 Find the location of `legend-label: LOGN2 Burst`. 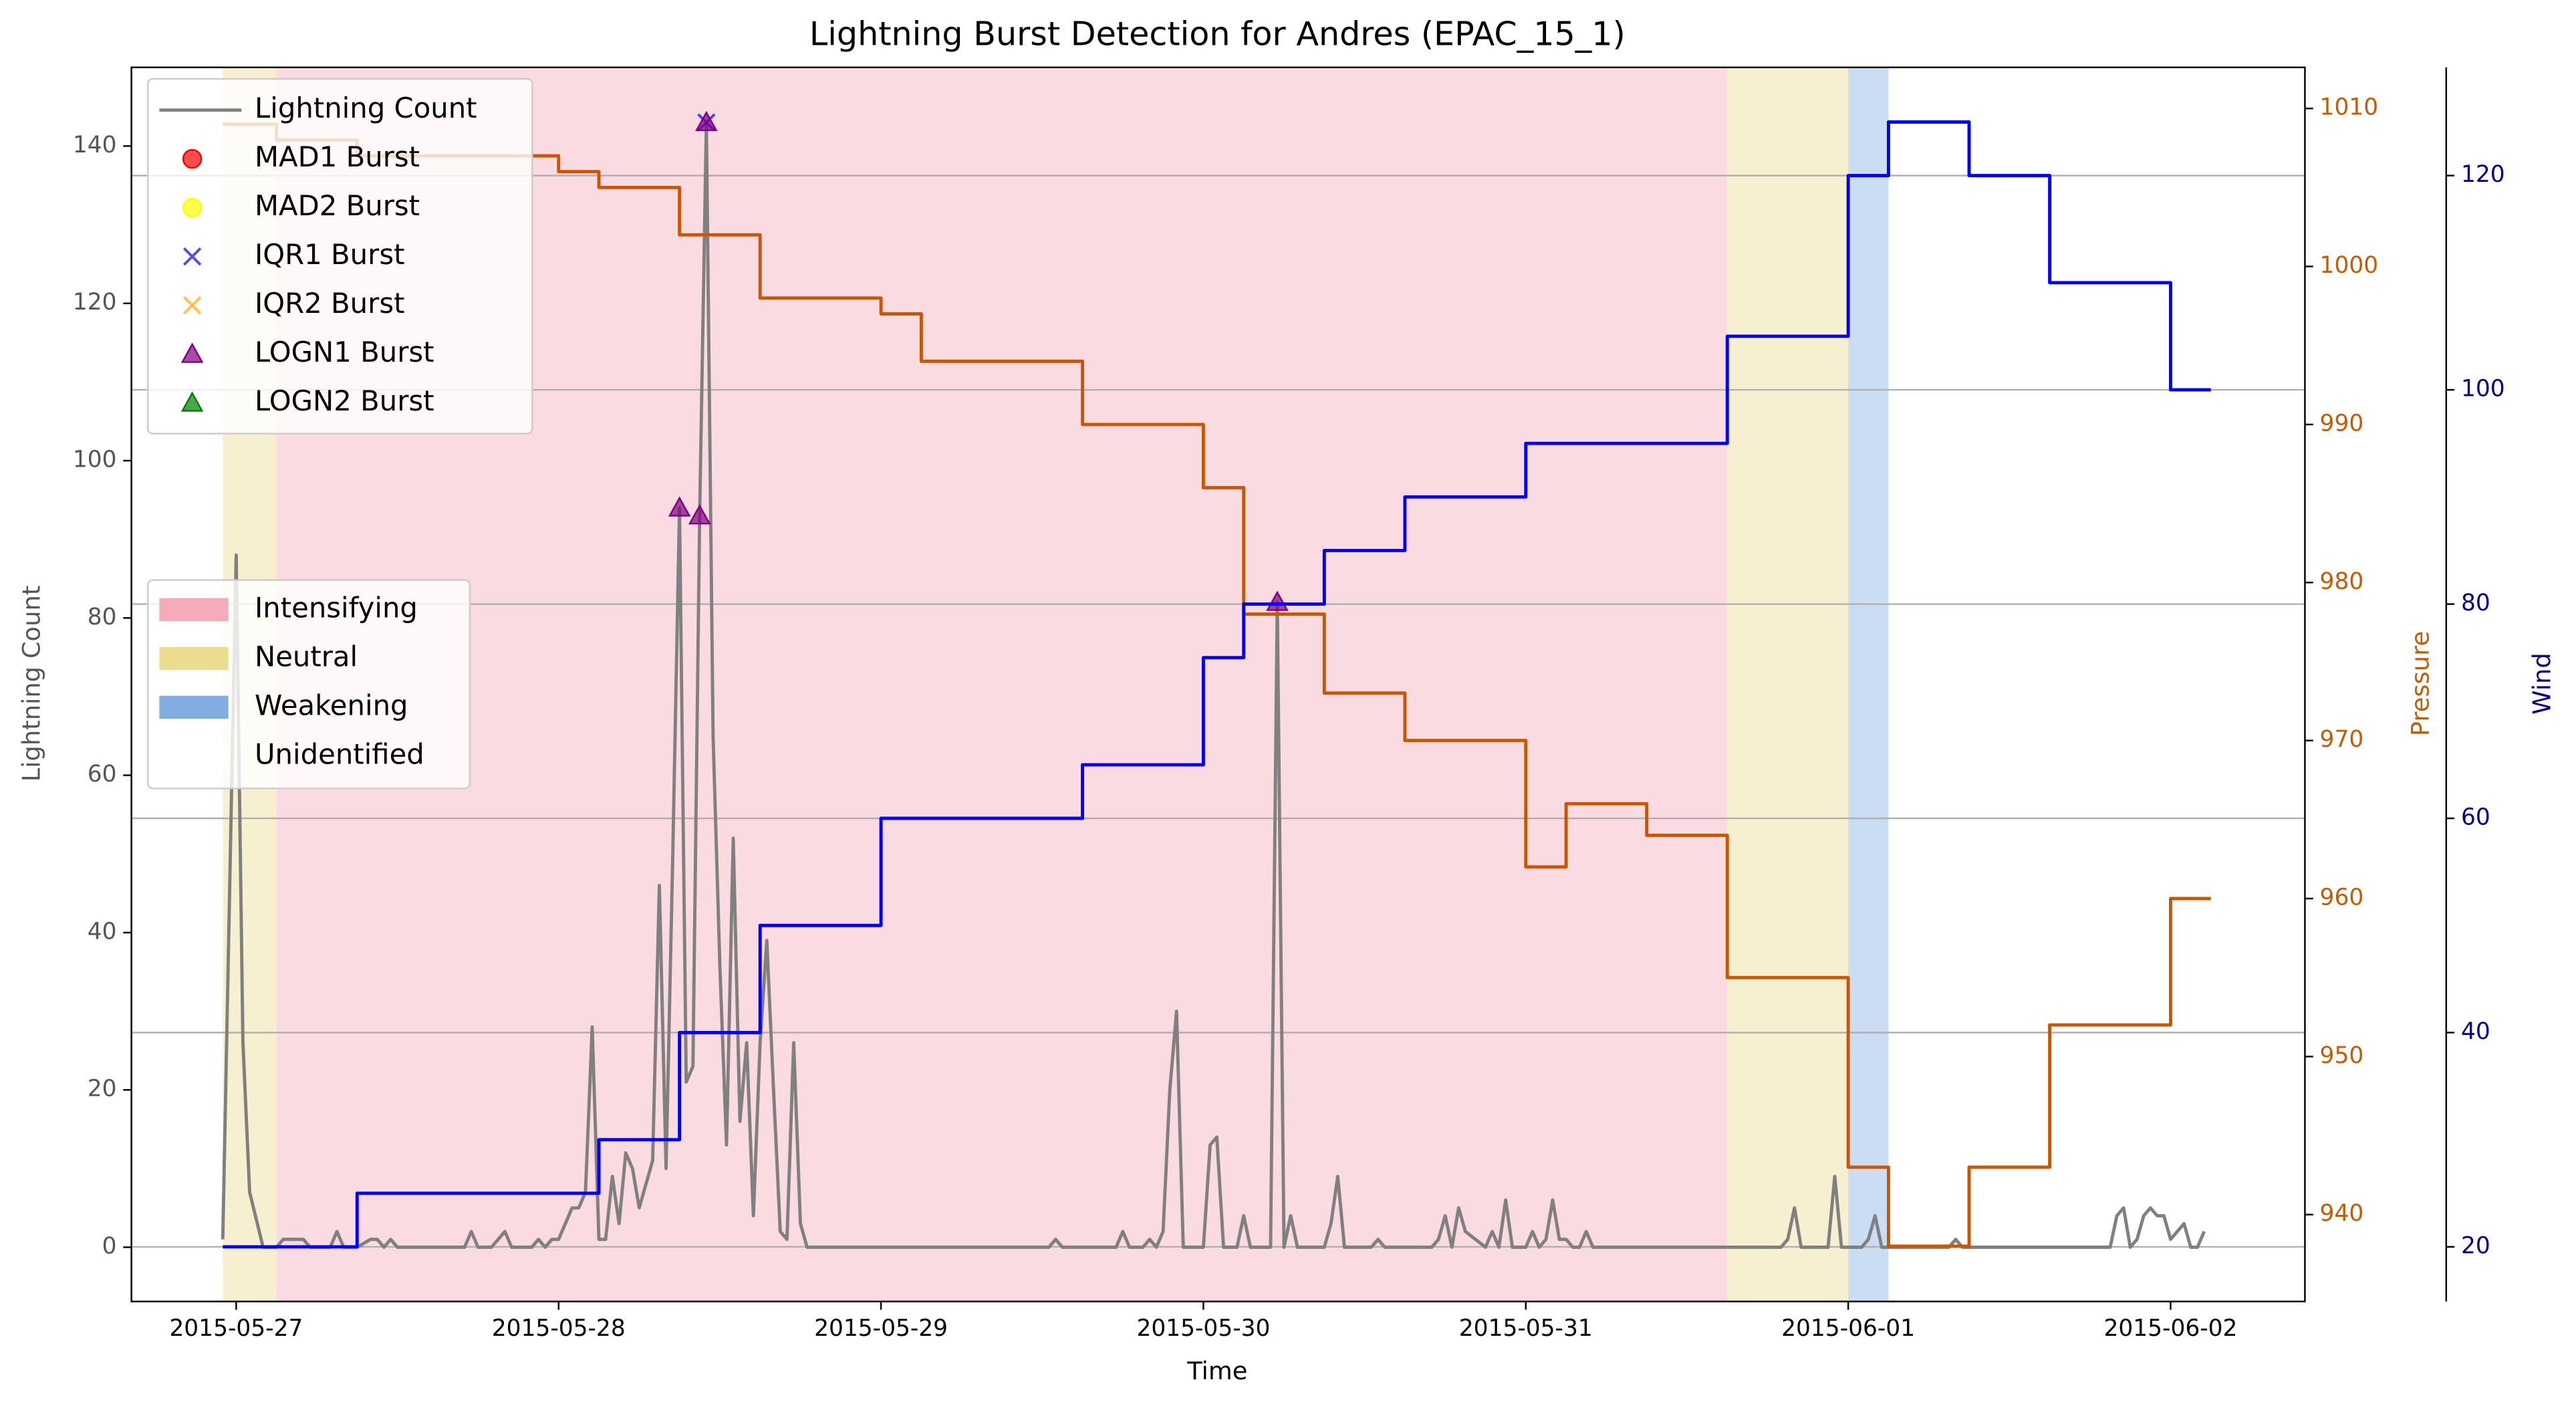

legend-label: LOGN2 Burst is located at coordinates (345, 400).